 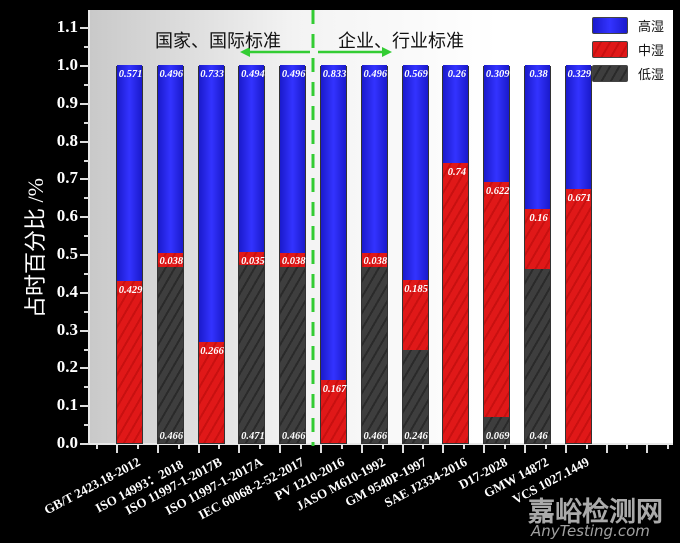 I want to click on value-label: 0.246, so click(x=416, y=436).